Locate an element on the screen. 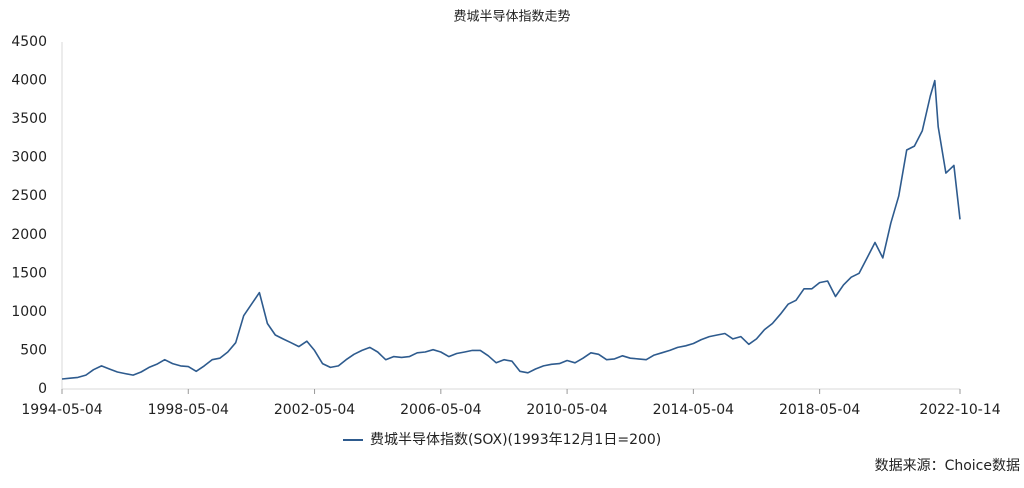  y-tick-label: 2500 is located at coordinates (29, 196).